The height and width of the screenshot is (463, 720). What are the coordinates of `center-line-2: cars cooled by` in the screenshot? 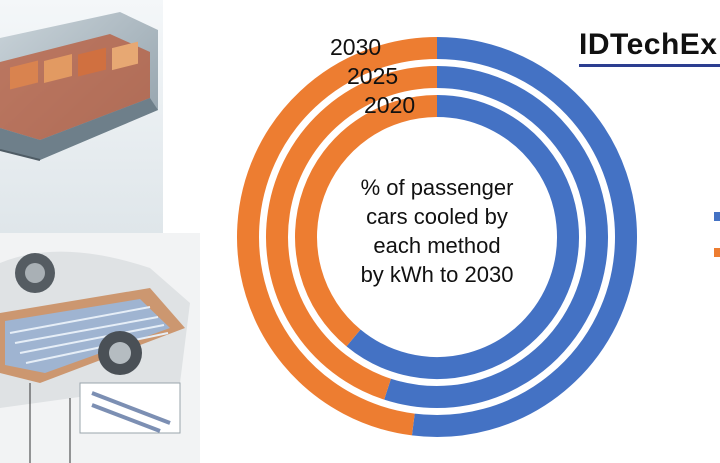 It's located at (437, 216).